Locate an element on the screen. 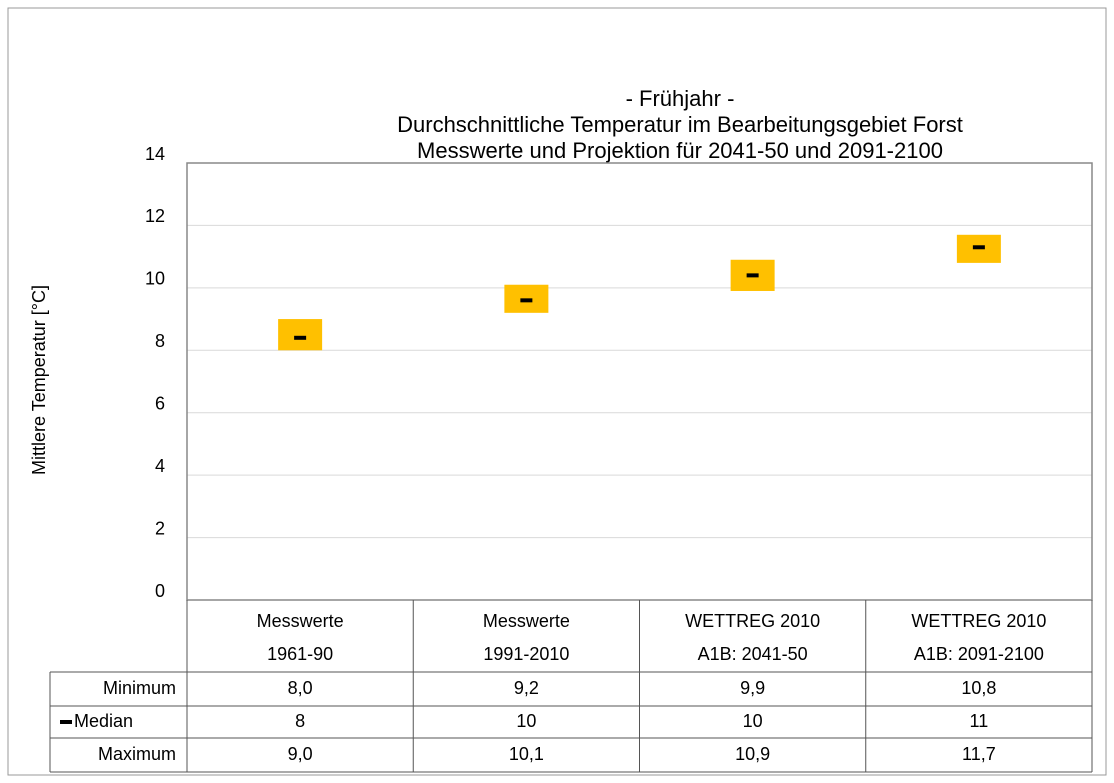  table-value: 10,9 is located at coordinates (752, 754).